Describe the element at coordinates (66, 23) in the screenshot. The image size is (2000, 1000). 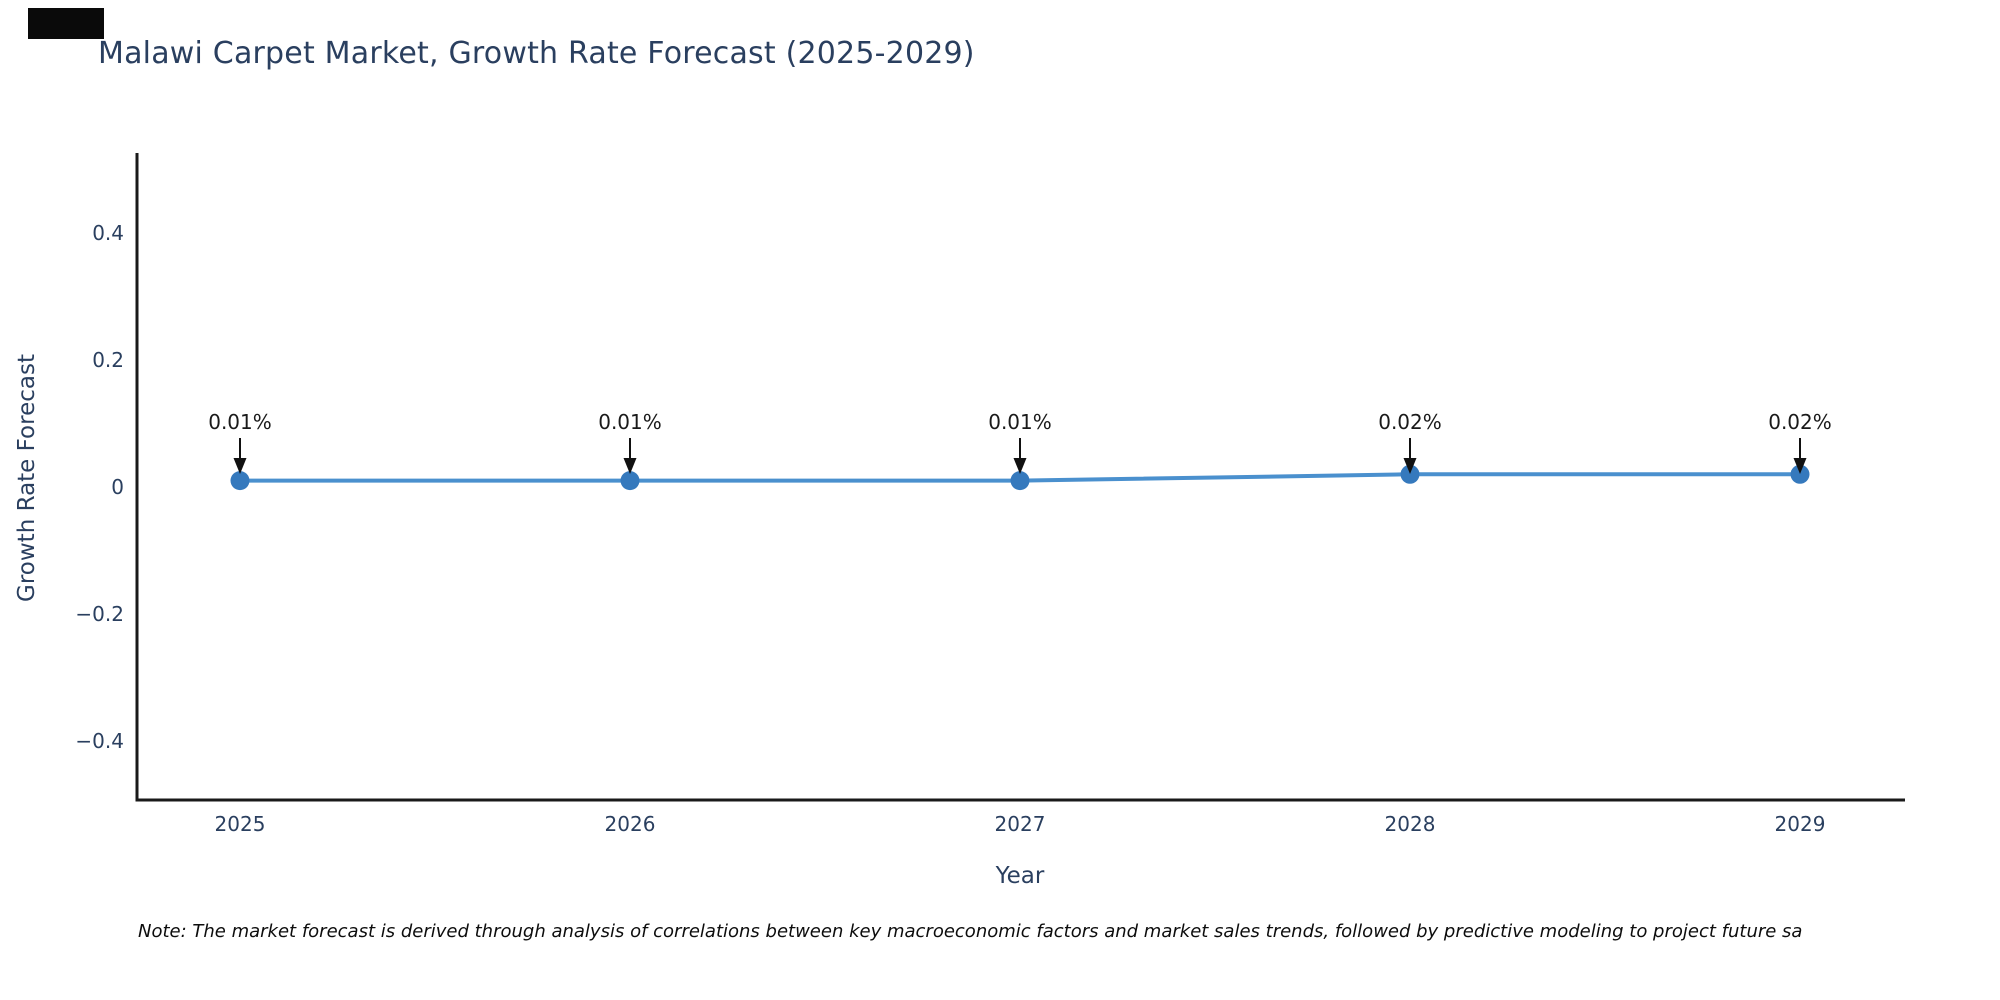
I see `black-rectangle` at that location.